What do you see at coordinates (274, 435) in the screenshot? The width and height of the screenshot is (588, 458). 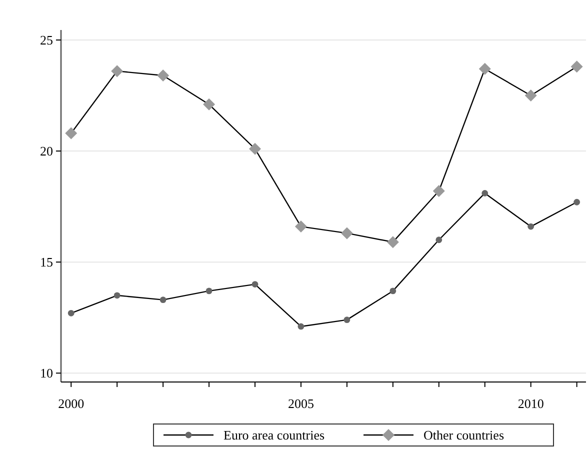 I see `legend-label: Euro area countries` at bounding box center [274, 435].